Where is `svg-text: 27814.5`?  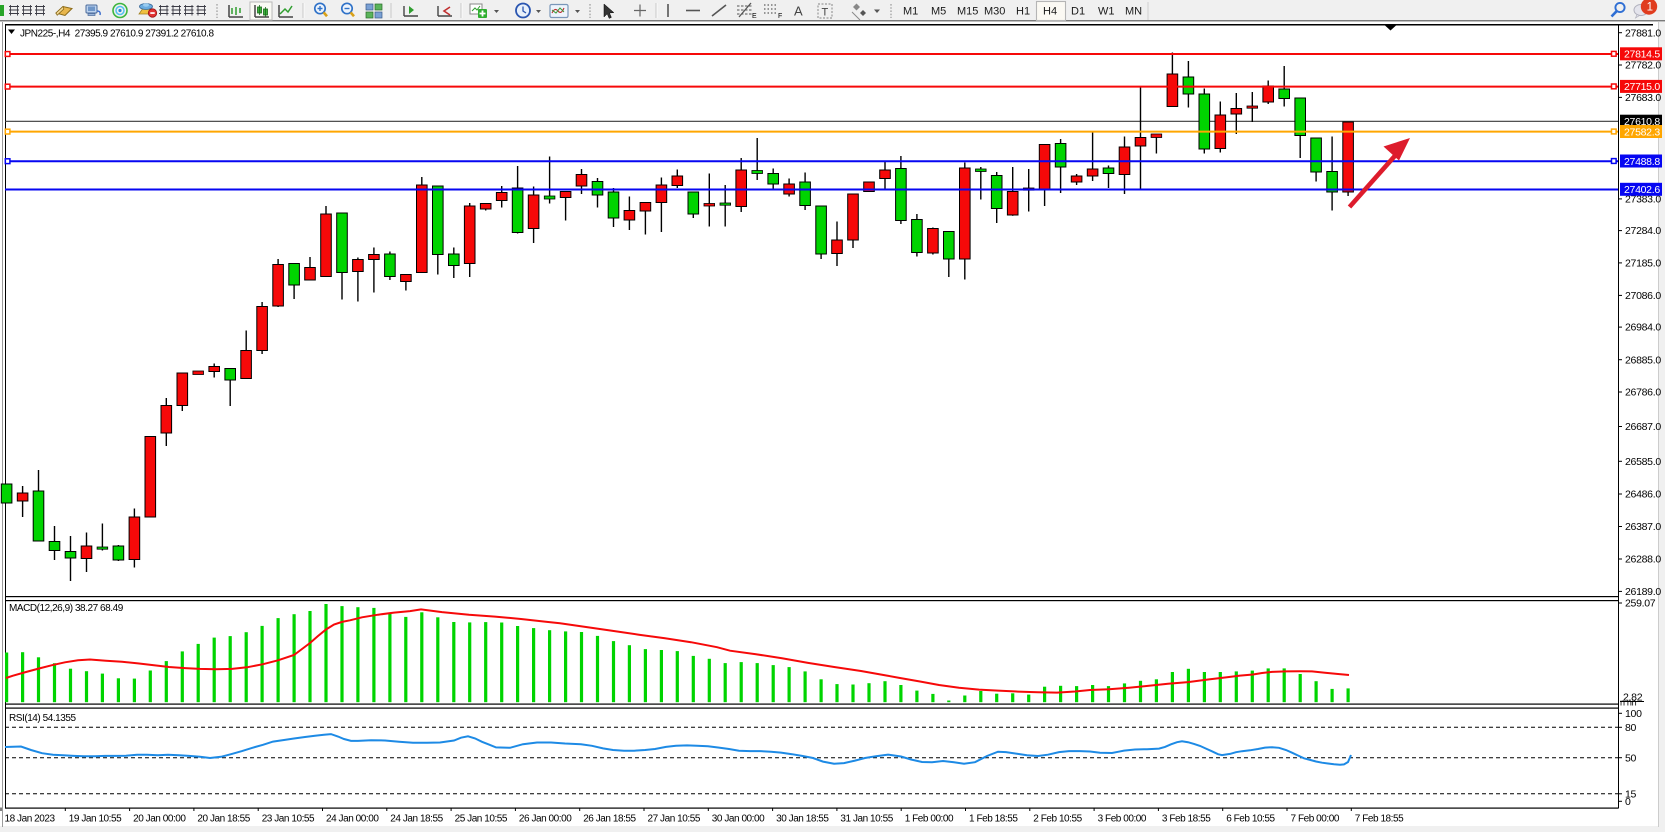
svg-text: 27814.5 is located at coordinates (1642, 55).